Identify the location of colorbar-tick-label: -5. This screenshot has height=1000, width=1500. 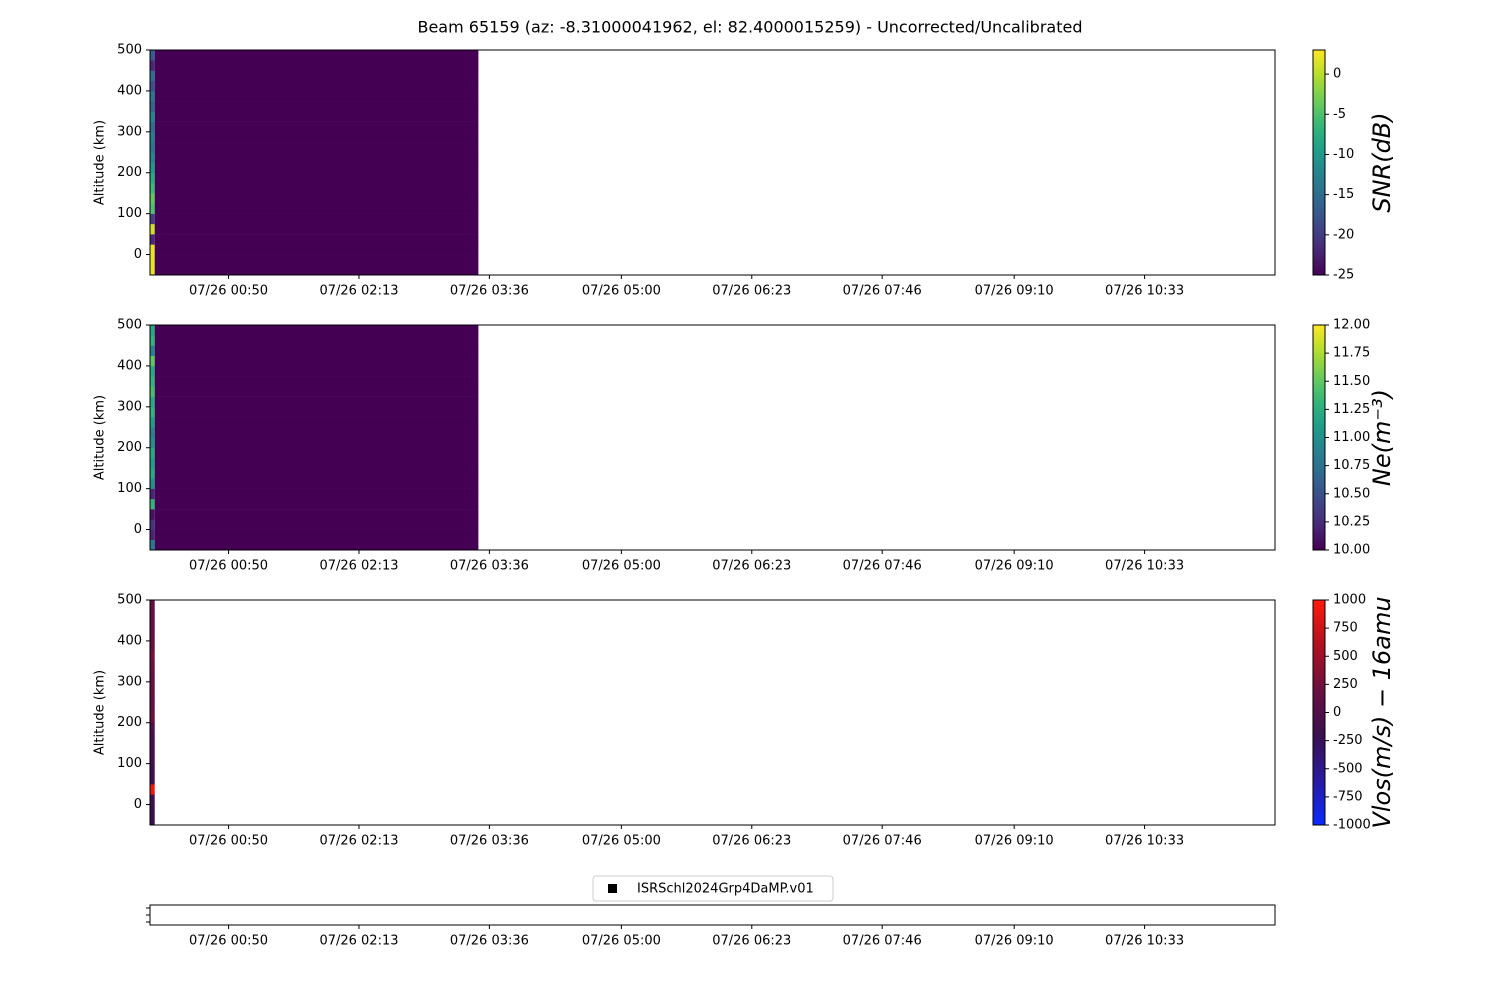
(1339, 114).